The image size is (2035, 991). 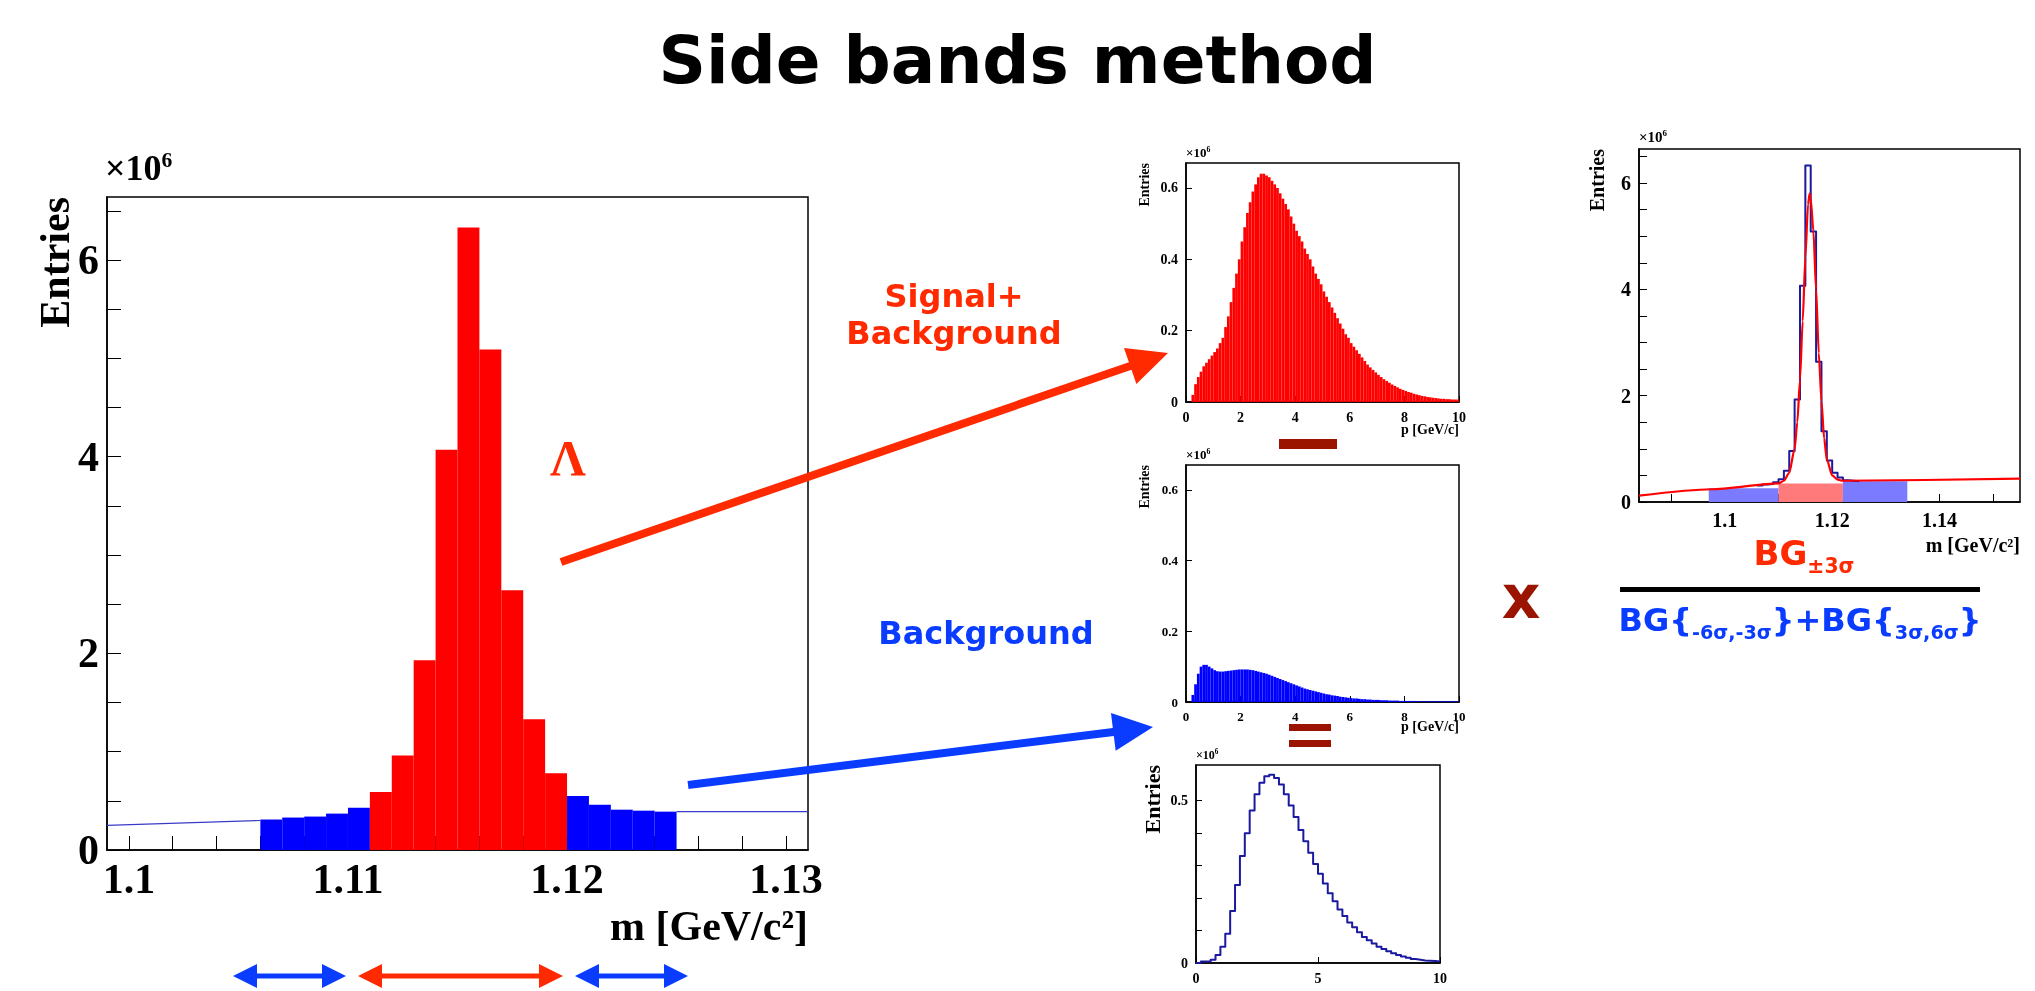 What do you see at coordinates (1179, 801) in the screenshot?
I see `y-tick-label: 0.5` at bounding box center [1179, 801].